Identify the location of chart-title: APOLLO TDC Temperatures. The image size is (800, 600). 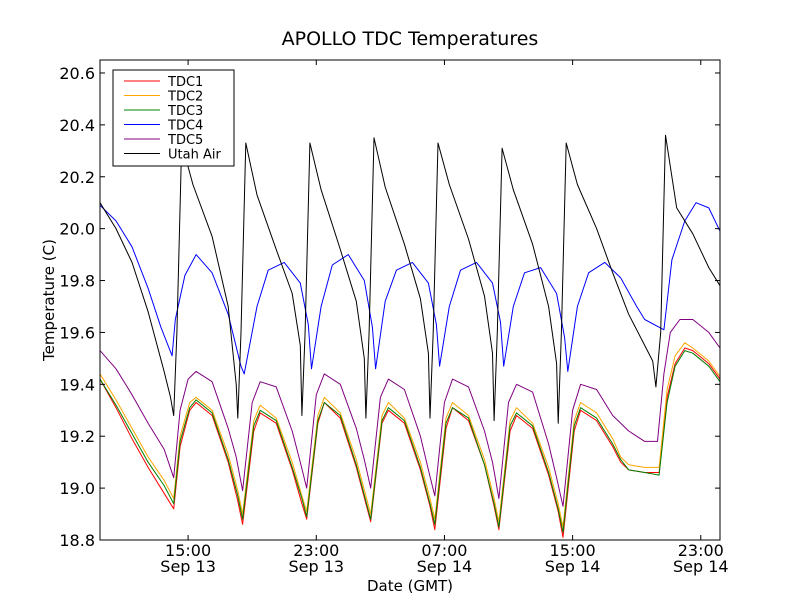
(410, 39).